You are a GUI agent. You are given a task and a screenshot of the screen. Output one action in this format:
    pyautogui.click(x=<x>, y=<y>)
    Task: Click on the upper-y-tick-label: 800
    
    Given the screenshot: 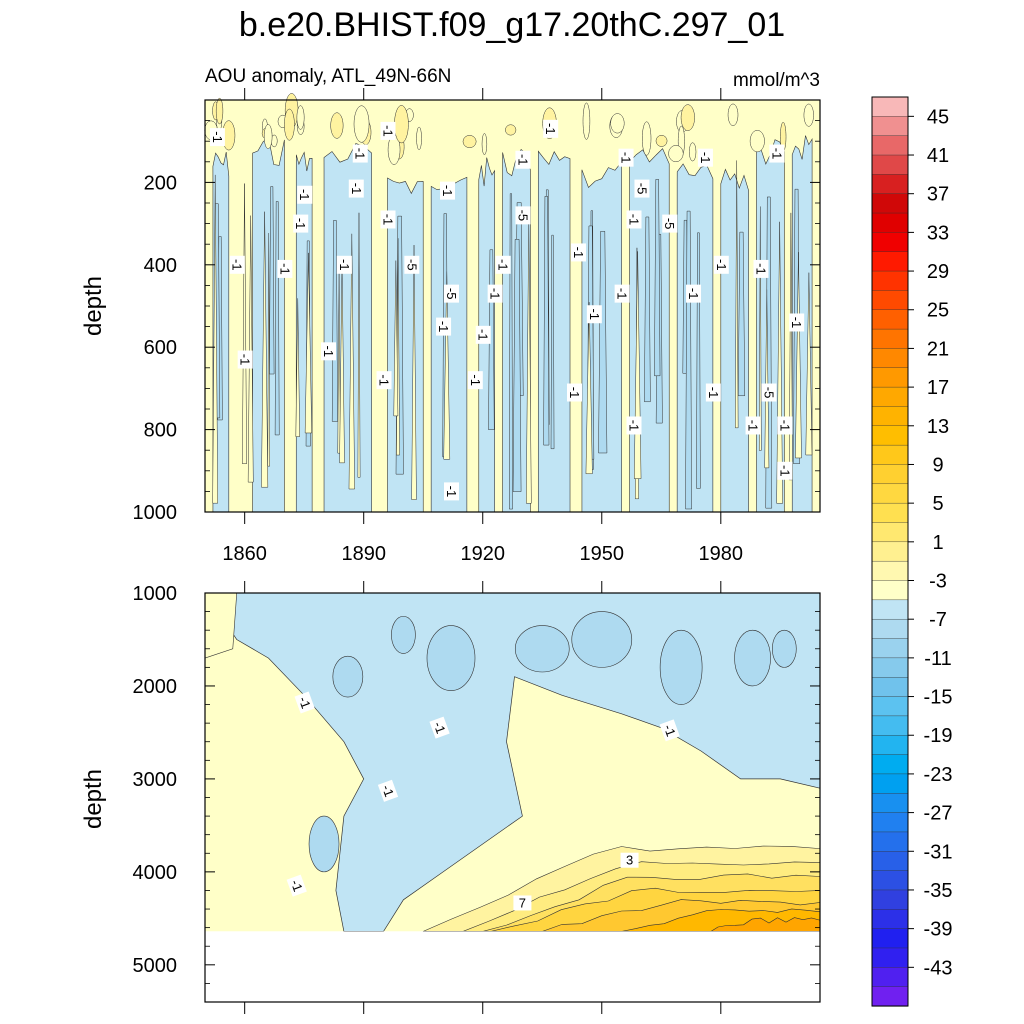 What is the action you would take?
    pyautogui.click(x=160, y=431)
    